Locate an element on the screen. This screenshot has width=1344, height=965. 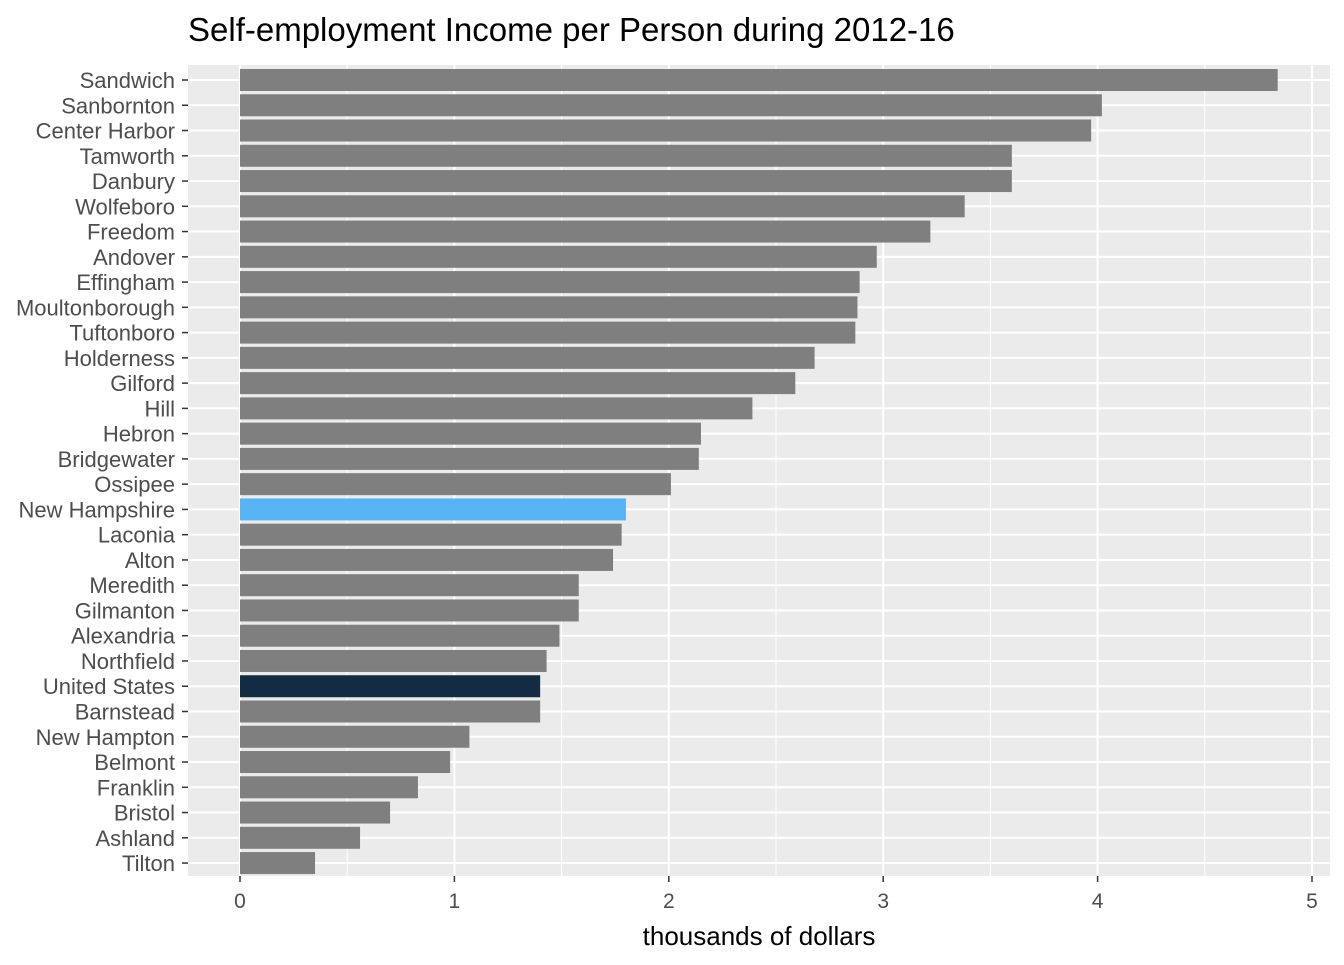
y-tick-label: Center Harbor is located at coordinates (105, 131).